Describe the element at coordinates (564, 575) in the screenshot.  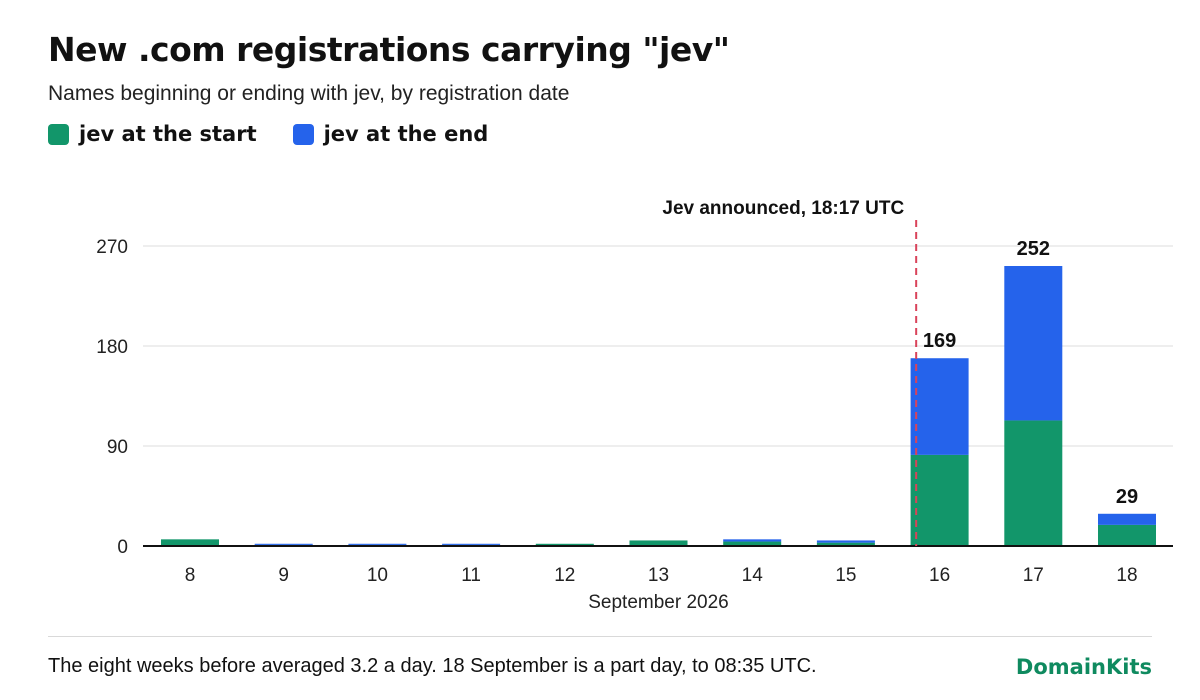
I see `x-tick-label: 12` at that location.